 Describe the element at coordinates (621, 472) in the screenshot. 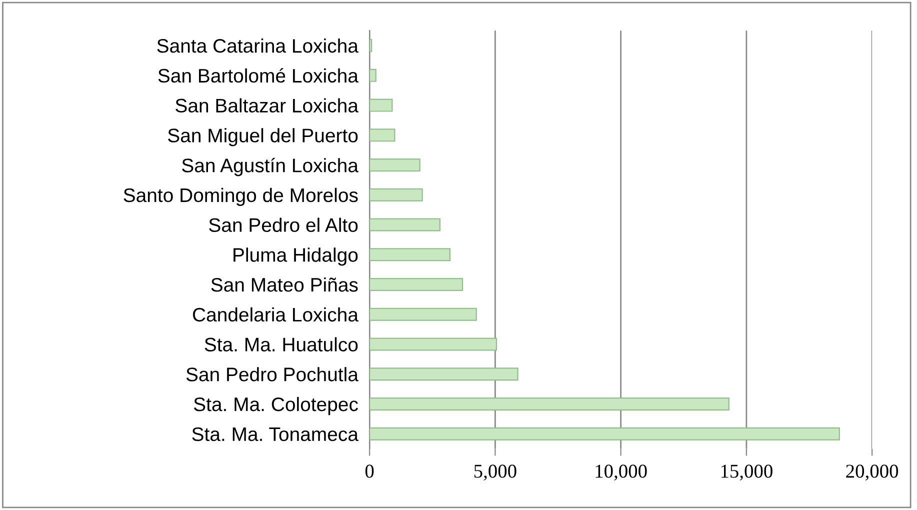

I see `x-tick-label: 10,000` at that location.